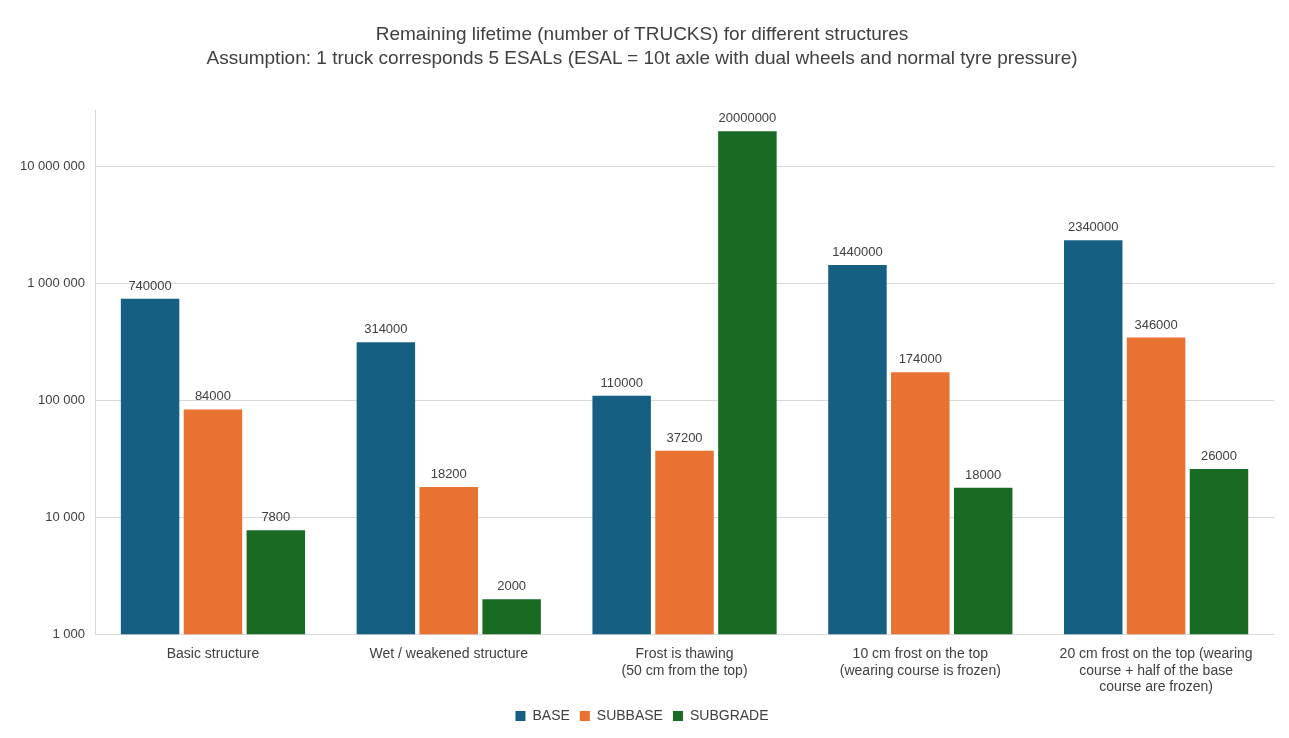 The image size is (1289, 738). What do you see at coordinates (920, 359) in the screenshot?
I see `data-label: 174000` at bounding box center [920, 359].